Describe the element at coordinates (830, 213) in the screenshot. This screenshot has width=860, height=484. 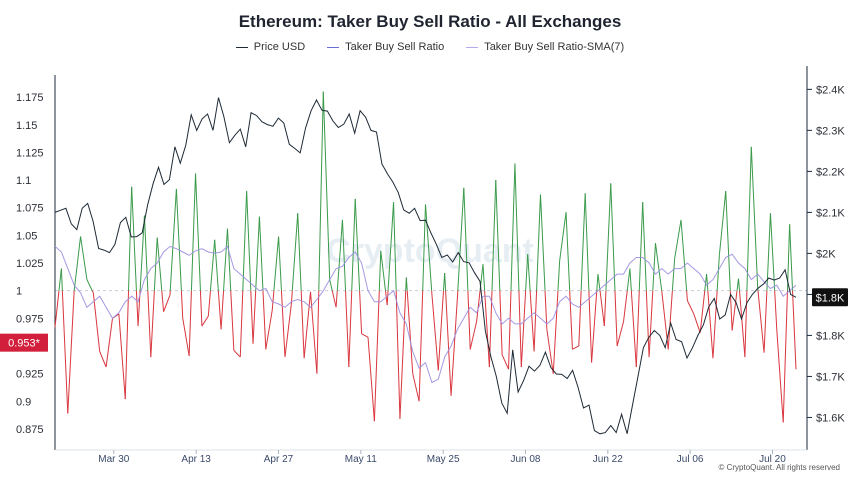
I see `right-tick-label: $2.1K` at that location.